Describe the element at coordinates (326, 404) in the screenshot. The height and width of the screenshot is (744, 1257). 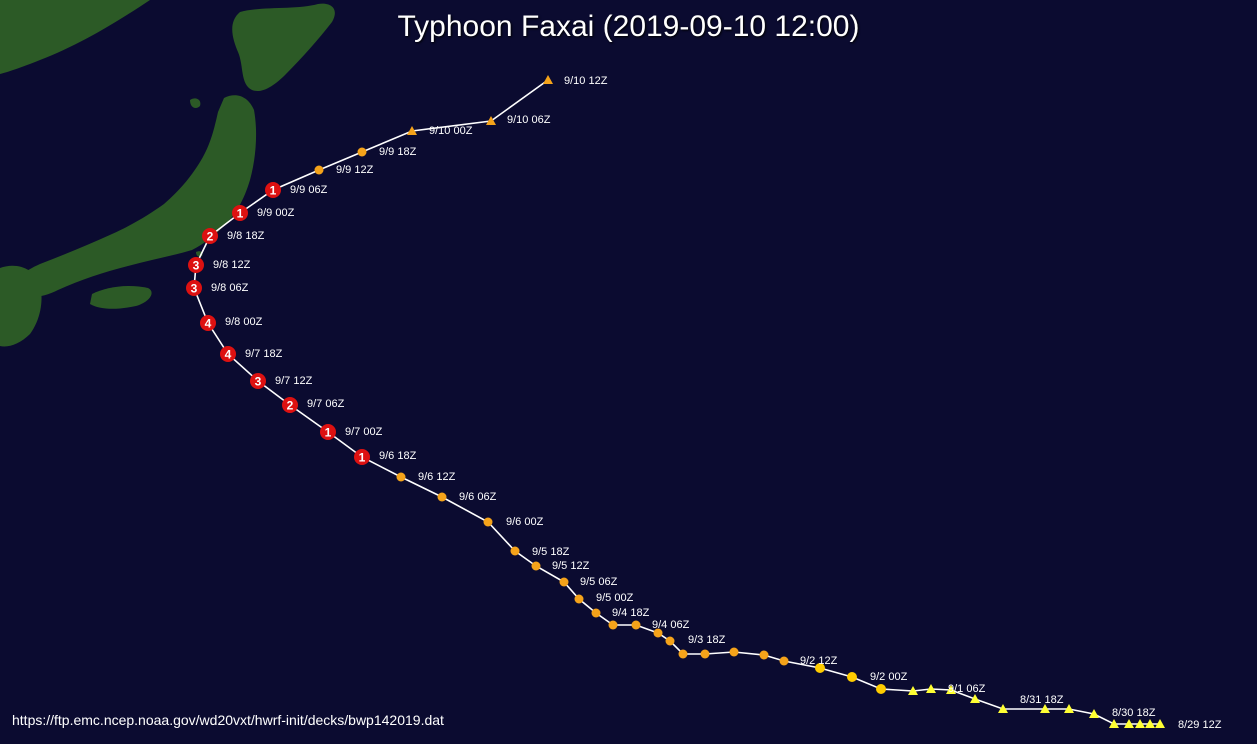
I see `time-label: 9/7 06Z` at that location.